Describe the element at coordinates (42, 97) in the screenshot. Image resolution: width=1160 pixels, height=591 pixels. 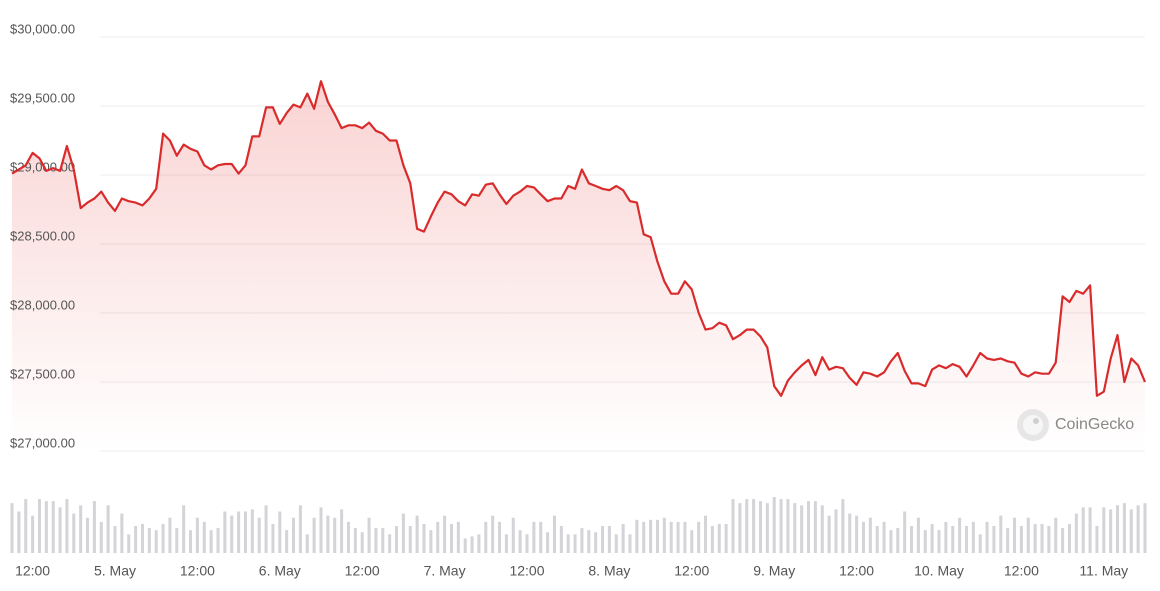
I see `y-tick-label: $29,500.00` at that location.